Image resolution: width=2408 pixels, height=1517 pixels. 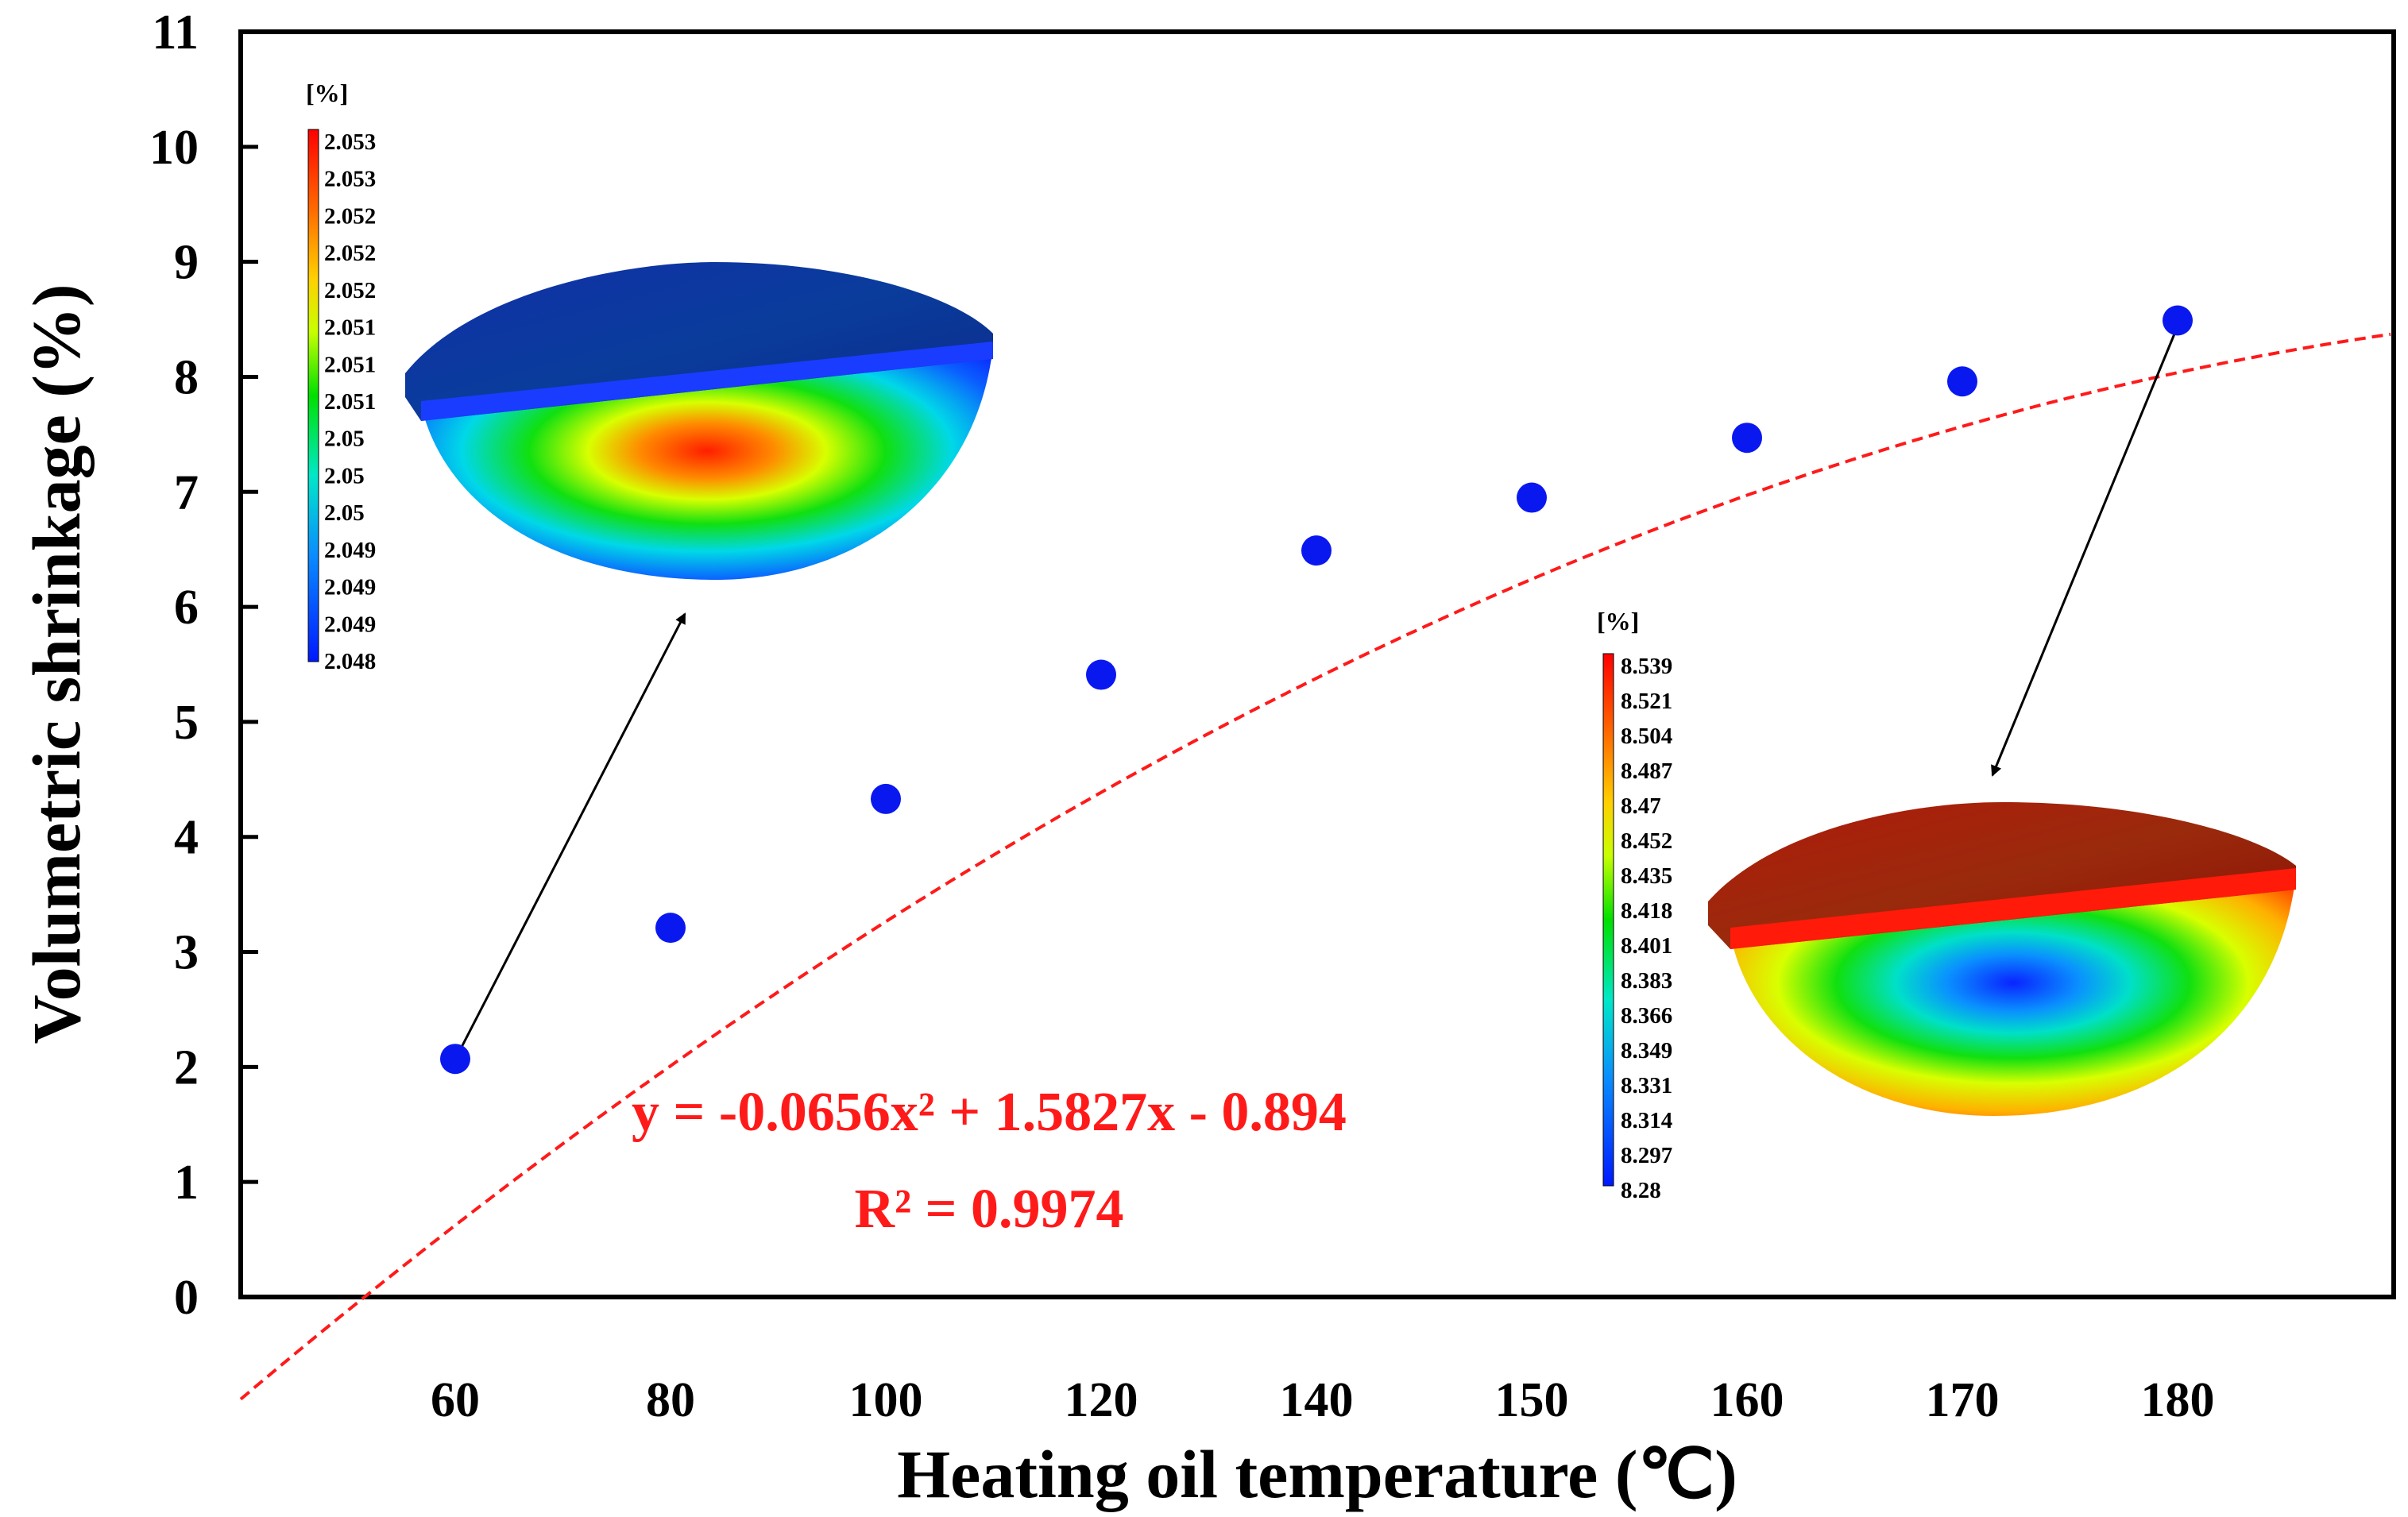 What do you see at coordinates (1646, 911) in the screenshot?
I see `colorbar-tick-label: 8.418` at bounding box center [1646, 911].